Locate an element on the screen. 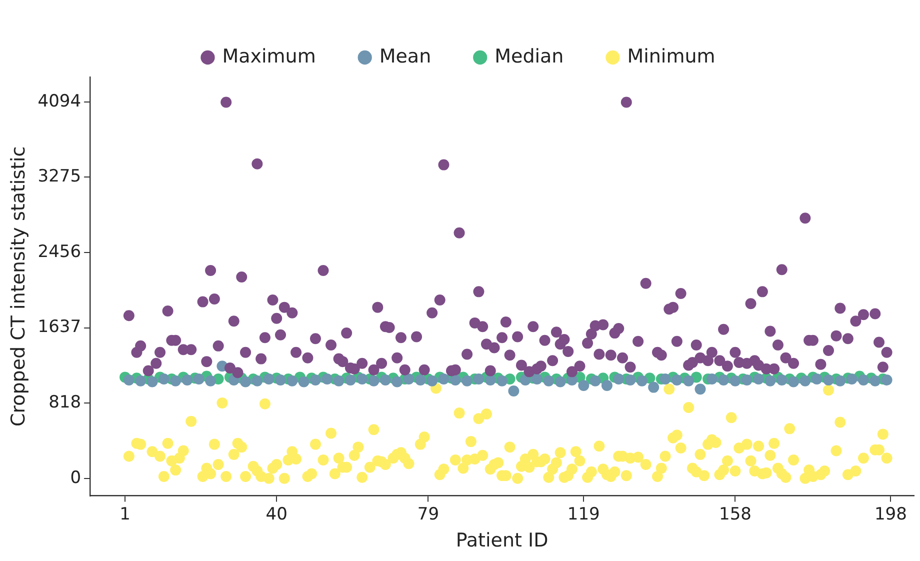  y-tick-label: 3275 is located at coordinates (60, 176).